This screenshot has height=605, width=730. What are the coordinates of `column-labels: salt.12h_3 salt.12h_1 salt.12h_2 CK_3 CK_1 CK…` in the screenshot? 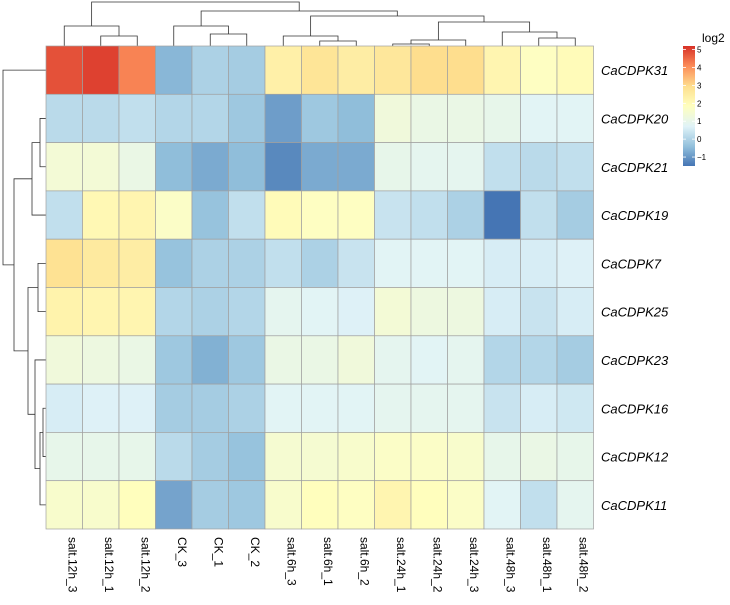 It's located at (327, 565).